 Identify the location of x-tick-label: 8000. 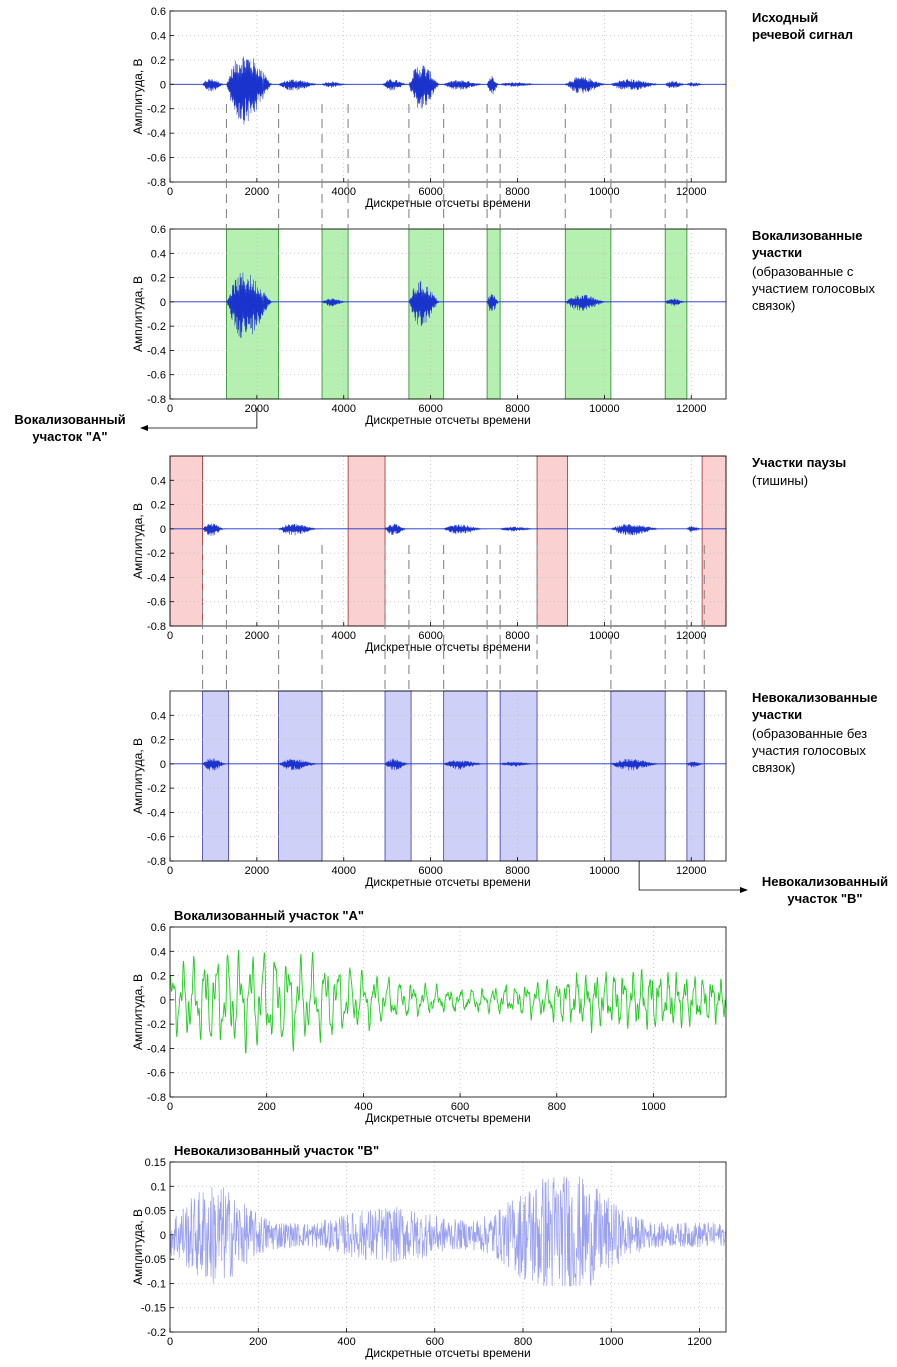
(517, 636).